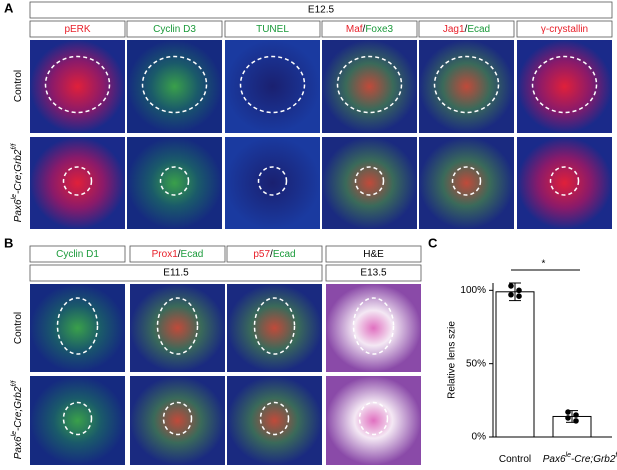 This screenshot has height=470, width=617. What do you see at coordinates (9, 7) in the screenshot?
I see `panel-letter: A` at bounding box center [9, 7].